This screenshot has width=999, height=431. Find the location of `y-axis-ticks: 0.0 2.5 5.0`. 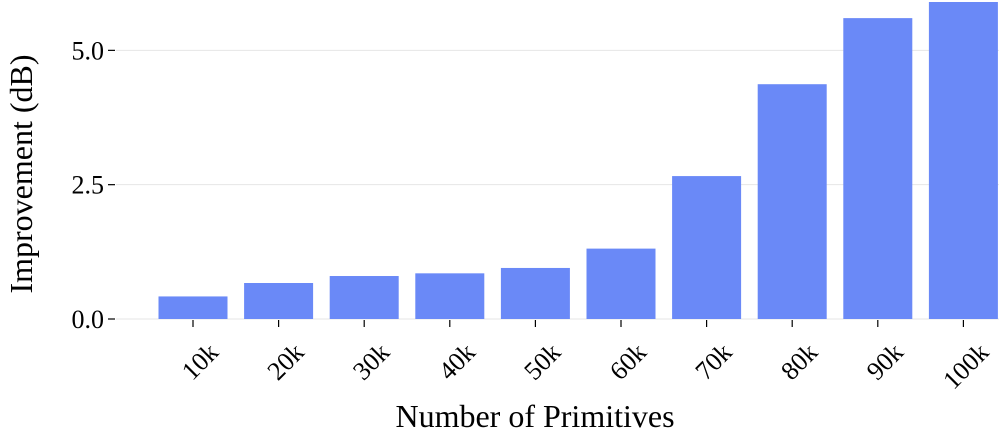

y-axis-ticks: 0.0 2.5 5.0 is located at coordinates (93, 185).